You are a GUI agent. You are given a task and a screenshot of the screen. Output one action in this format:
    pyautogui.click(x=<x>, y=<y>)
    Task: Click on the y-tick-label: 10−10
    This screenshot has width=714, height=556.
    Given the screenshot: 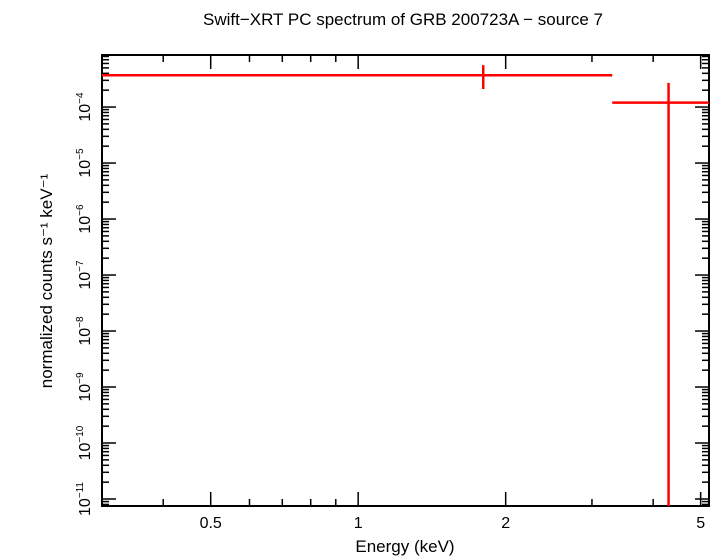 What is the action you would take?
    pyautogui.click(x=84, y=442)
    